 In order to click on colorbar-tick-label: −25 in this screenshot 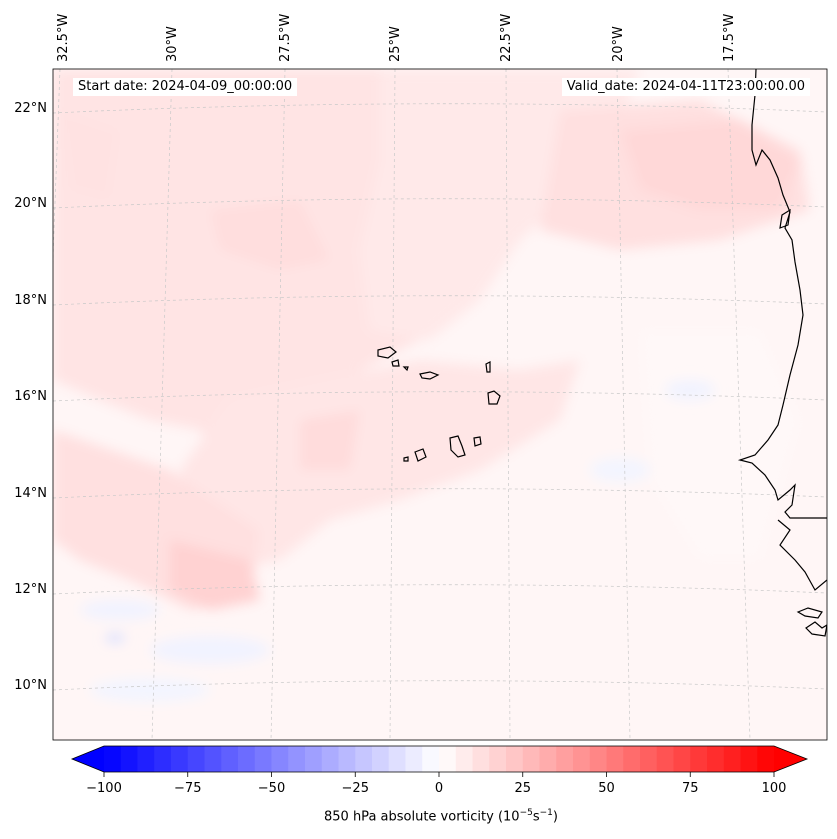, I will do `click(355, 788)`.